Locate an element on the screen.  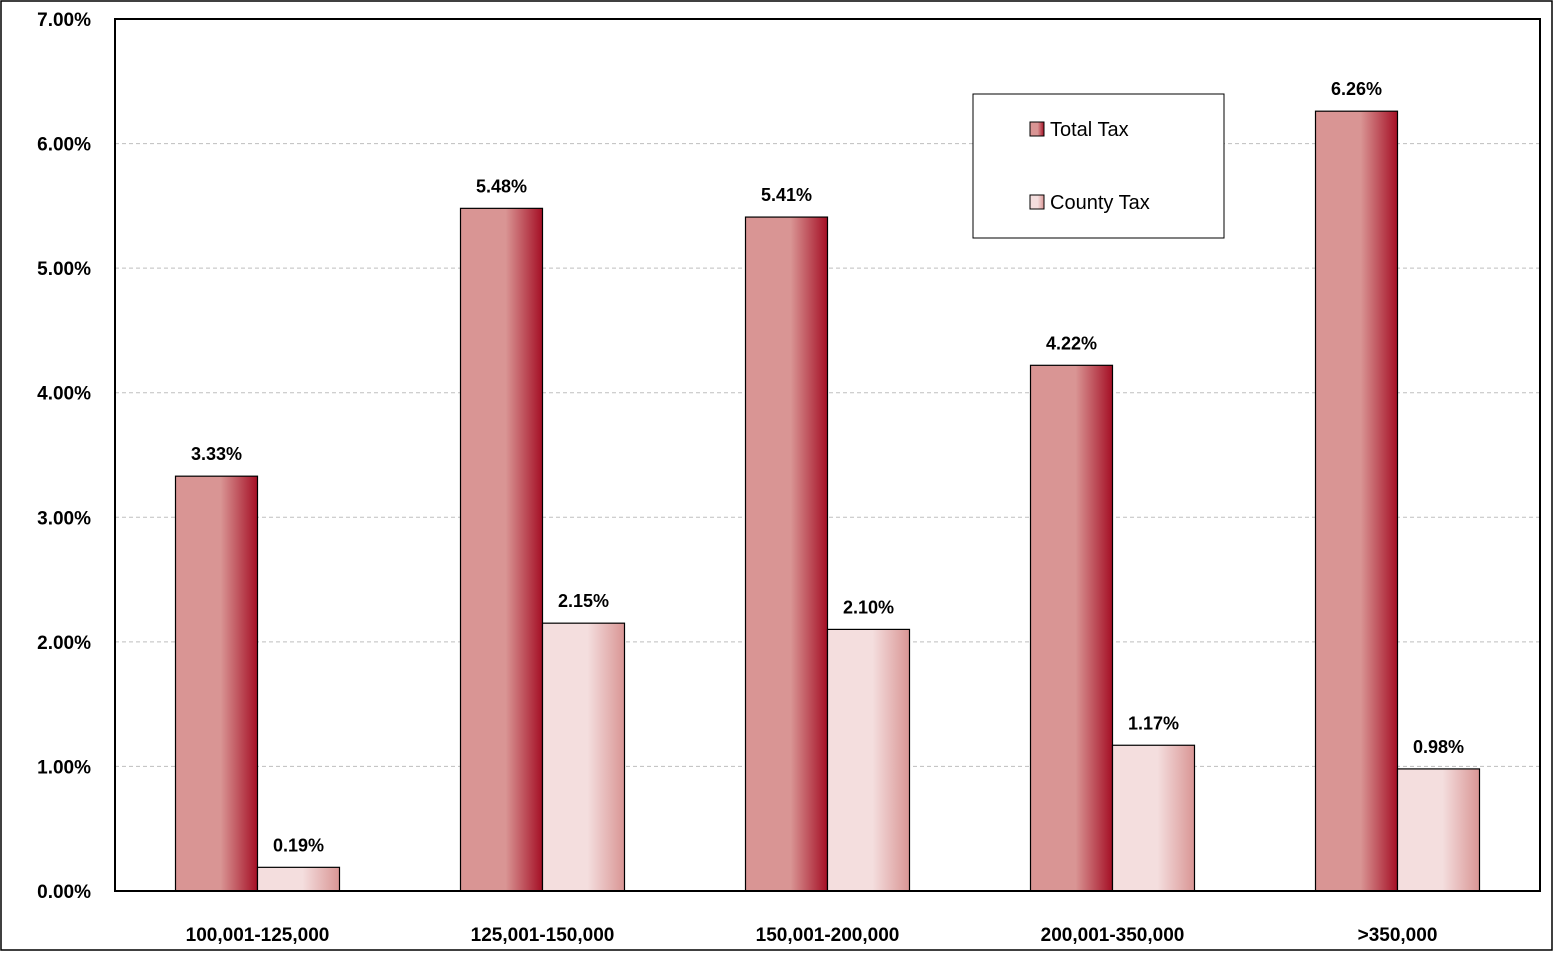
legend-label-total-tax: Total Tax is located at coordinates (1089, 130).